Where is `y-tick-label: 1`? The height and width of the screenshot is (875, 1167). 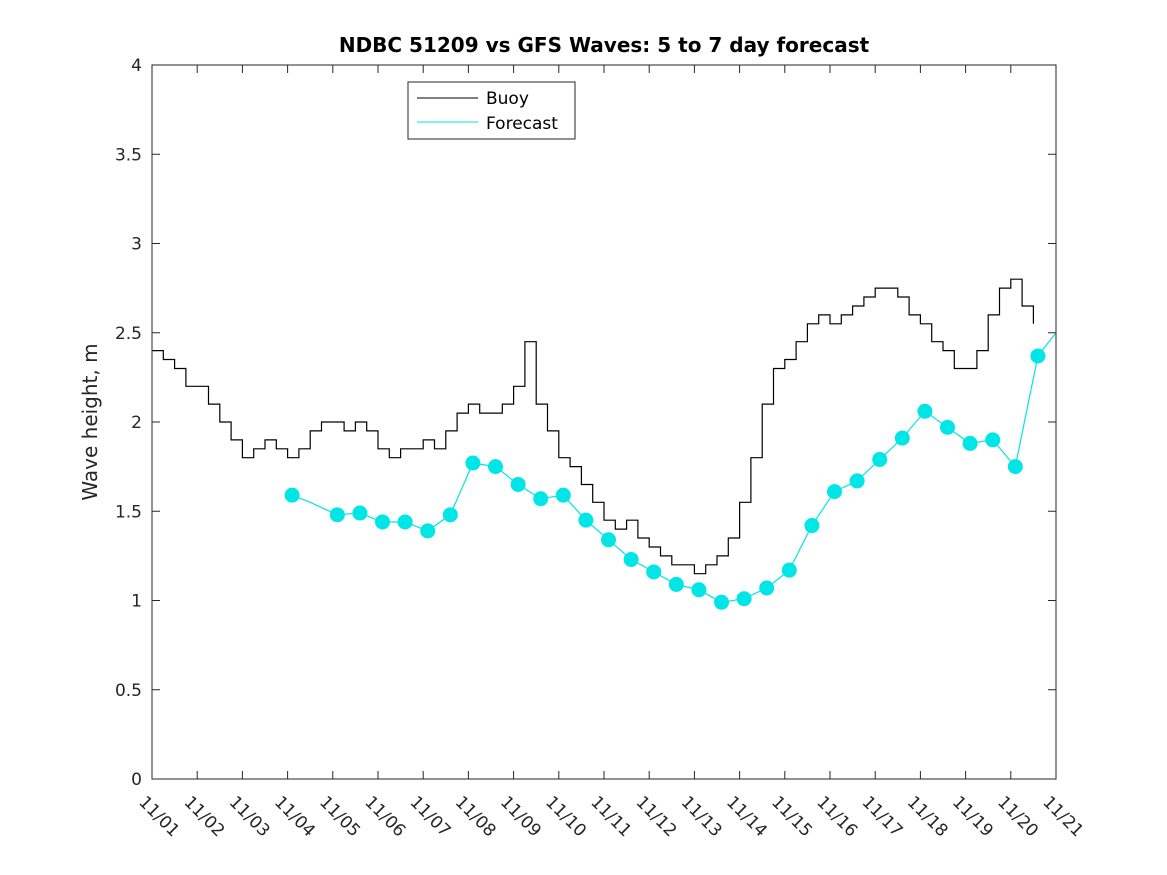
y-tick-label: 1 is located at coordinates (136, 602).